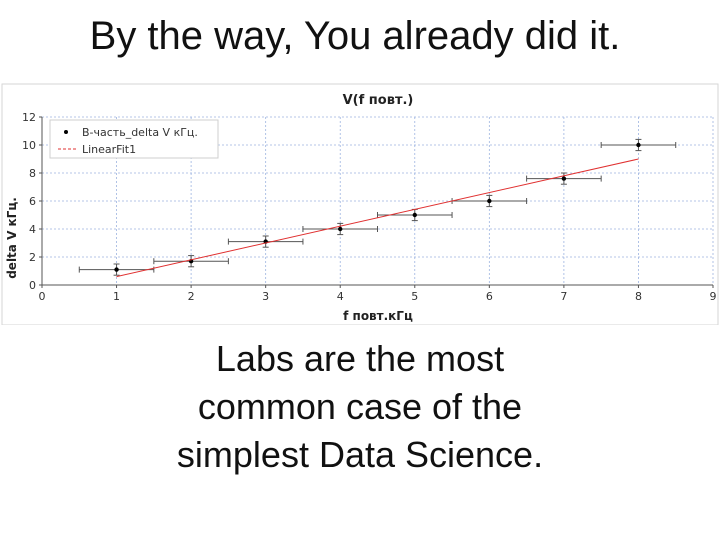 This screenshot has width=720, height=540. What do you see at coordinates (109, 149) in the screenshot?
I see `legend-entry-fit: LinearFit1` at bounding box center [109, 149].